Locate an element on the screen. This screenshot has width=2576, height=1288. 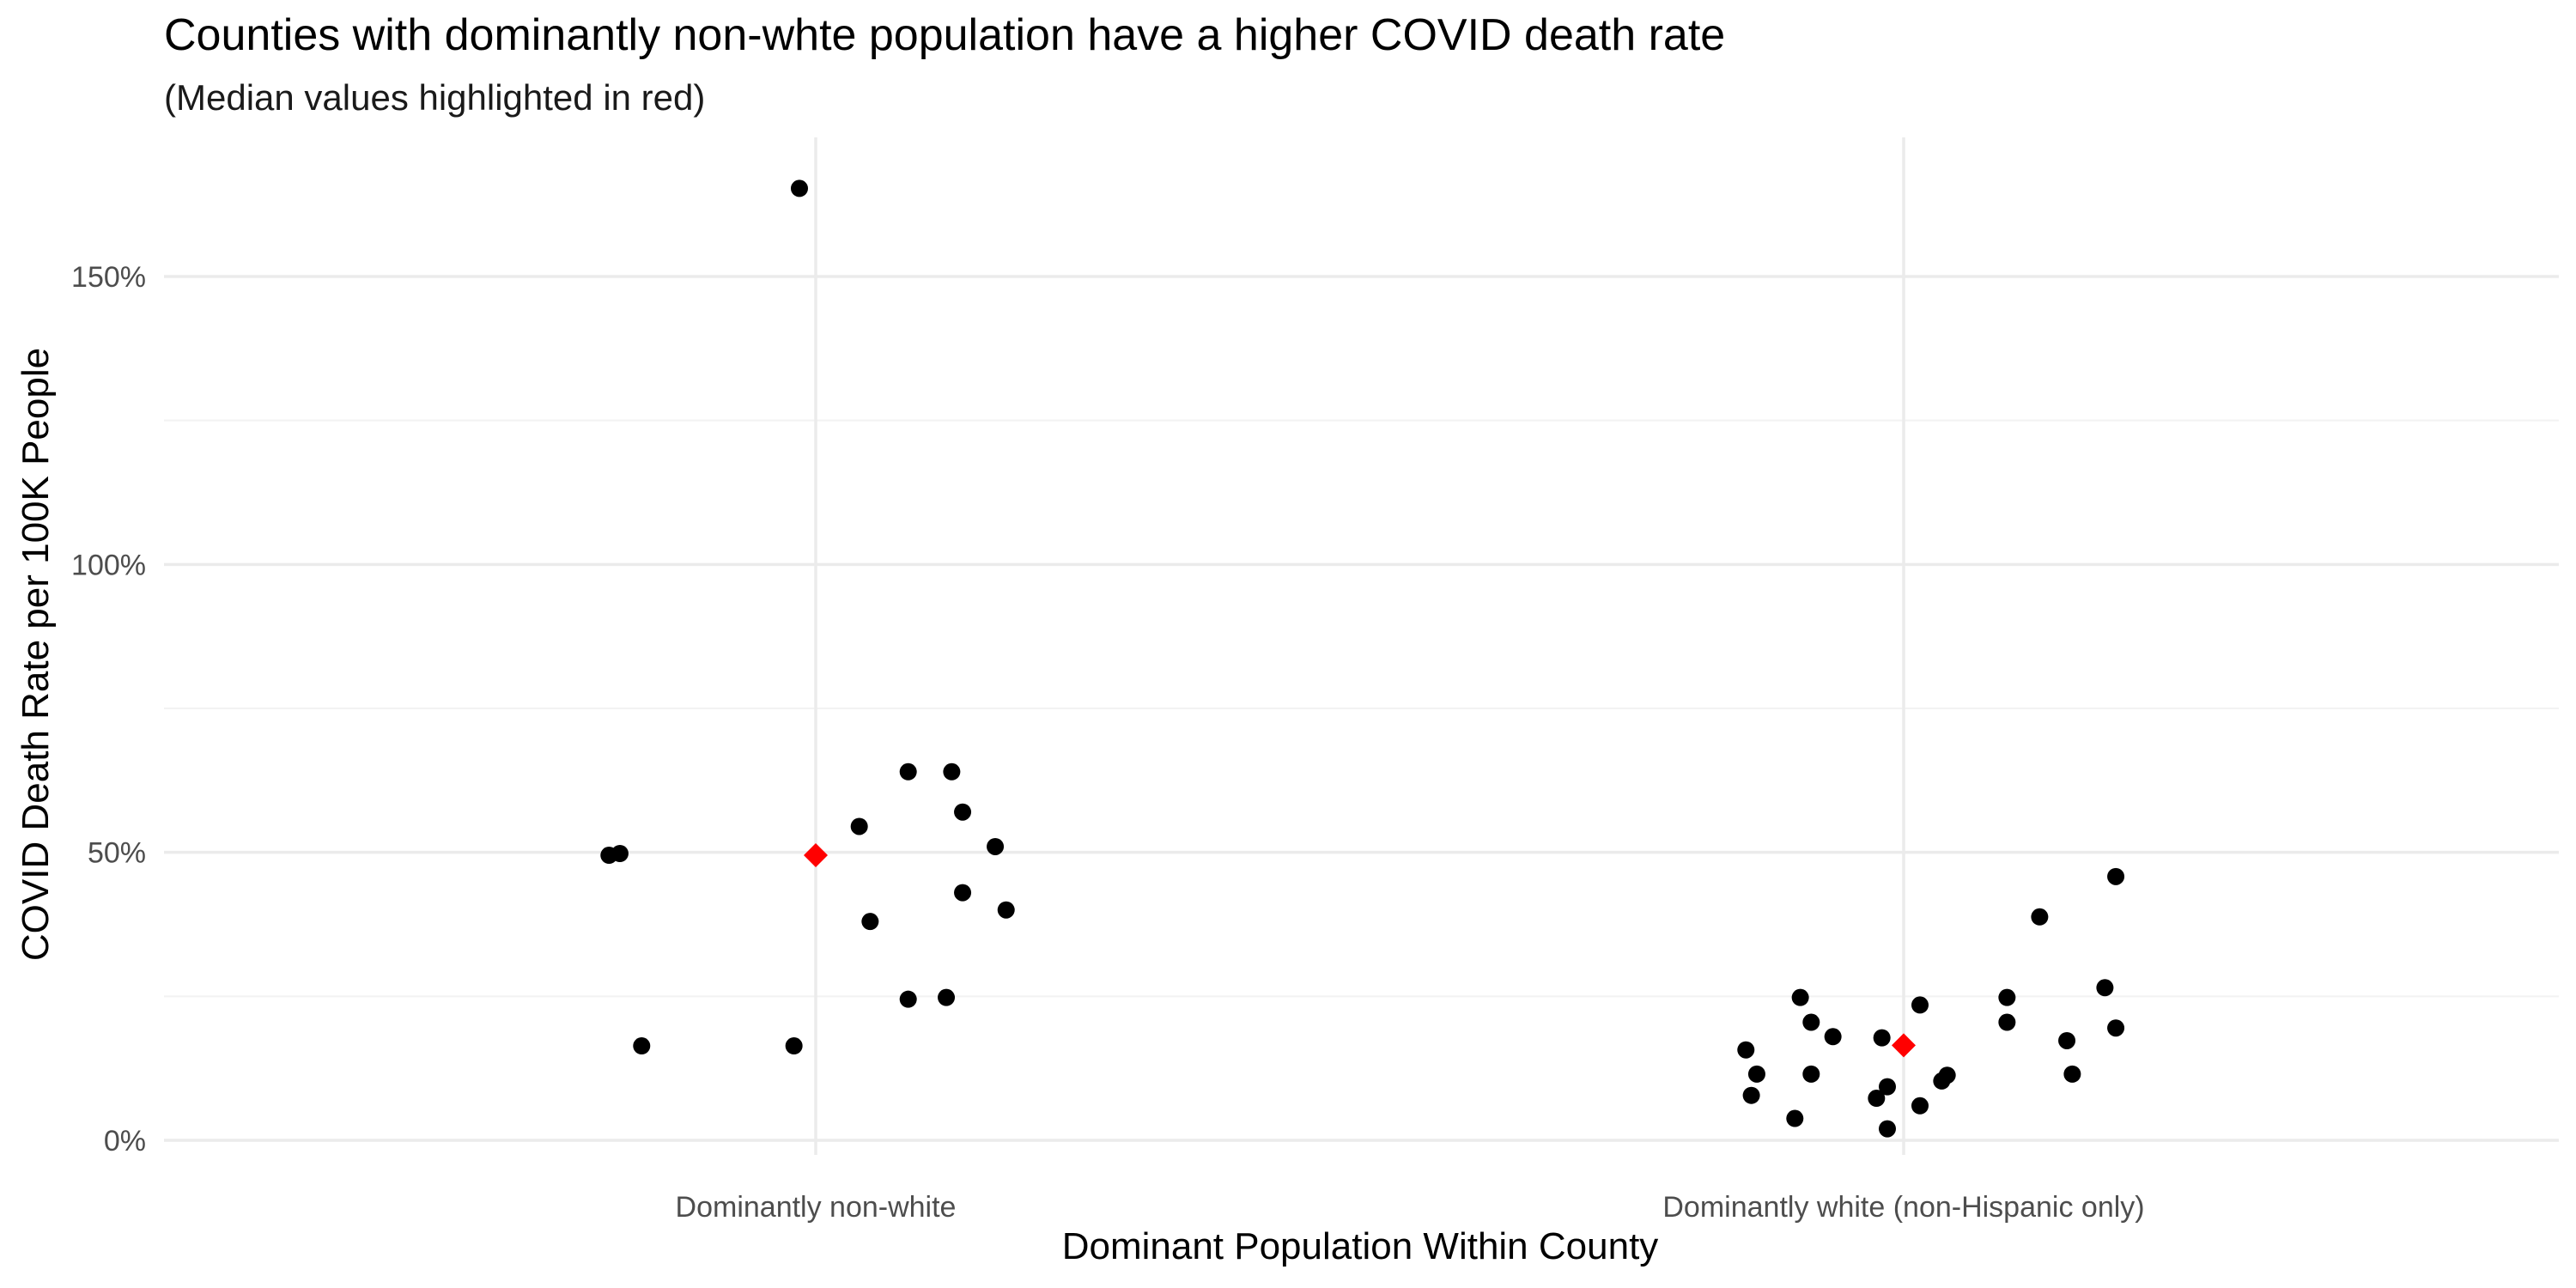
x-tick-label: Dominantly white (non-Hispanic only) is located at coordinates (1903, 1207).